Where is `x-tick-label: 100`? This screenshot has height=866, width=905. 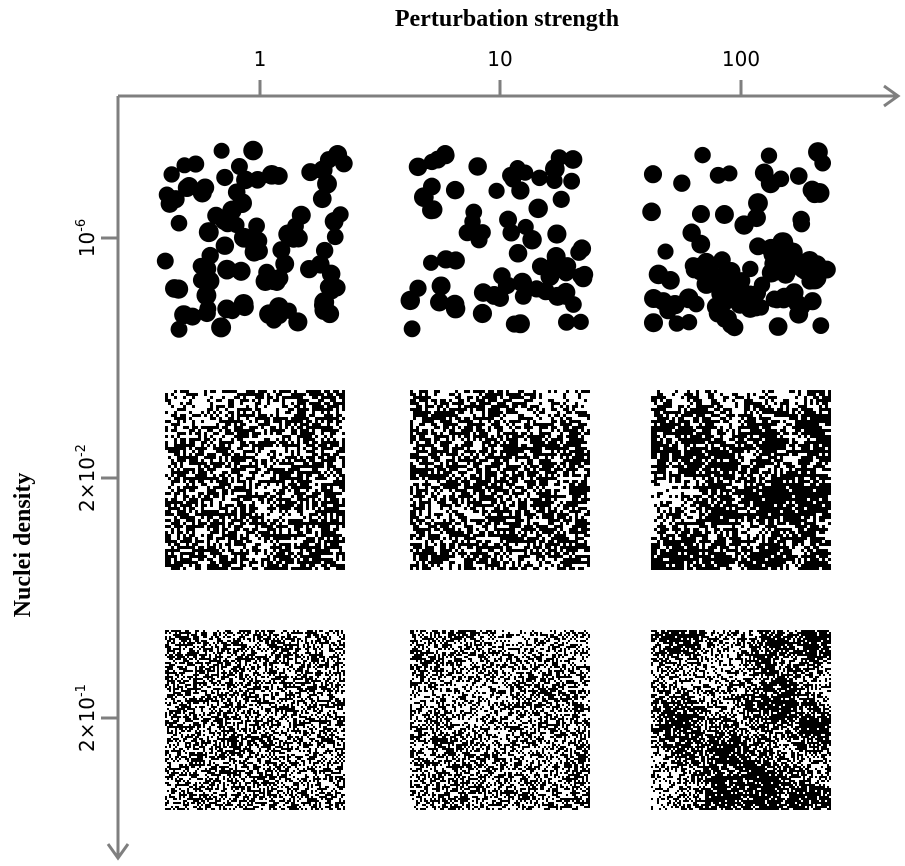
x-tick-label: 100 is located at coordinates (741, 59).